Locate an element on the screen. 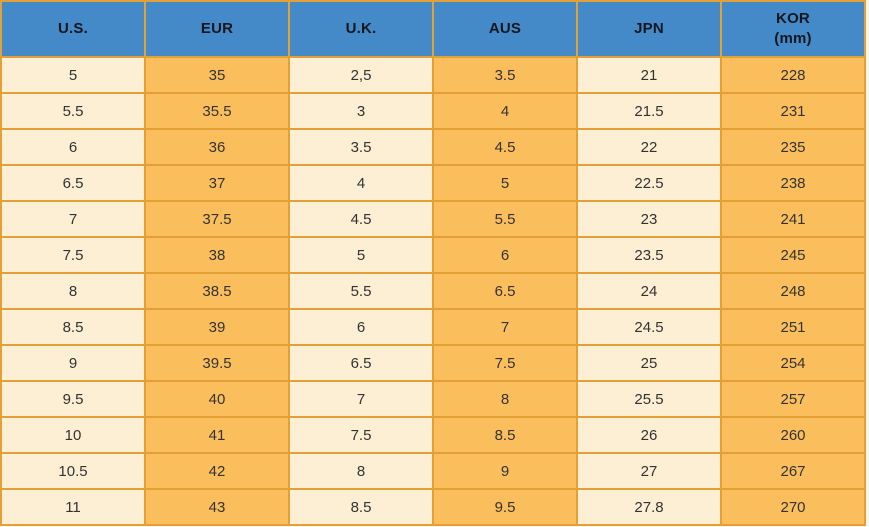 Image resolution: width=869 pixels, height=527 pixels. table-cell: 21.5 is located at coordinates (649, 111).